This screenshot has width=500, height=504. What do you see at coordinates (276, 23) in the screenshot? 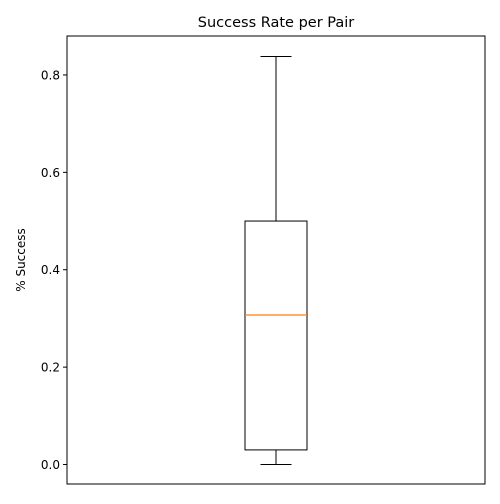
I see `chart-title: Success Rate per Pair` at bounding box center [276, 23].